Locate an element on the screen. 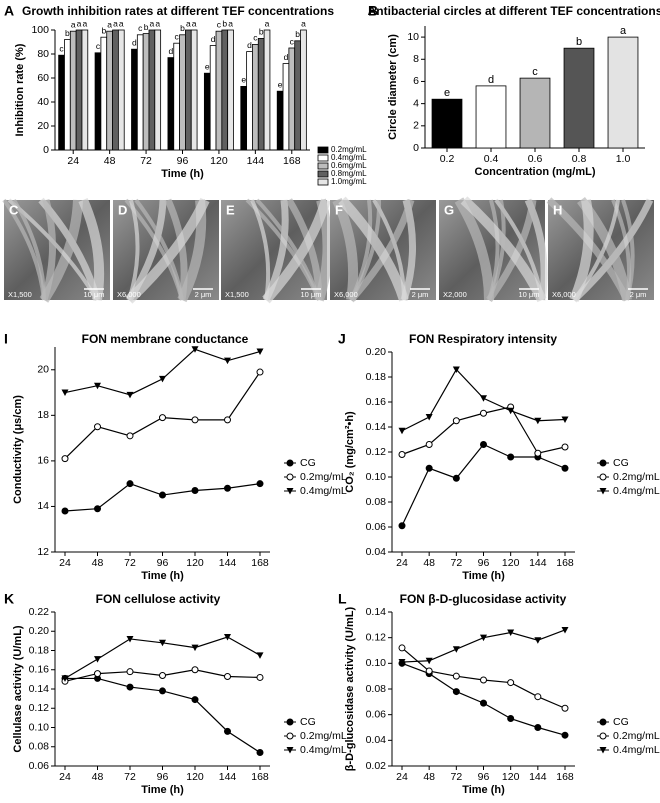 The width and height of the screenshot is (660, 803). legend-label: 0.2mg/mL is located at coordinates (636, 477).